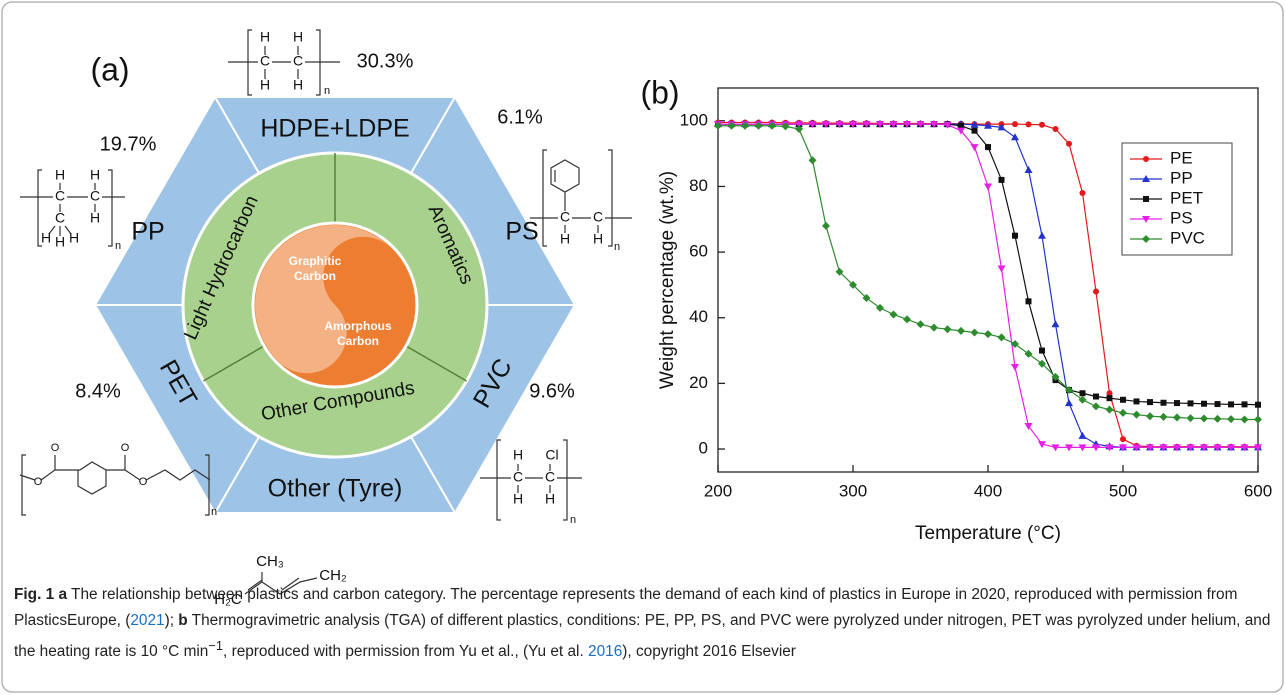 This screenshot has height=695, width=1285. I want to click on y-tick-label: 60, so click(698, 251).